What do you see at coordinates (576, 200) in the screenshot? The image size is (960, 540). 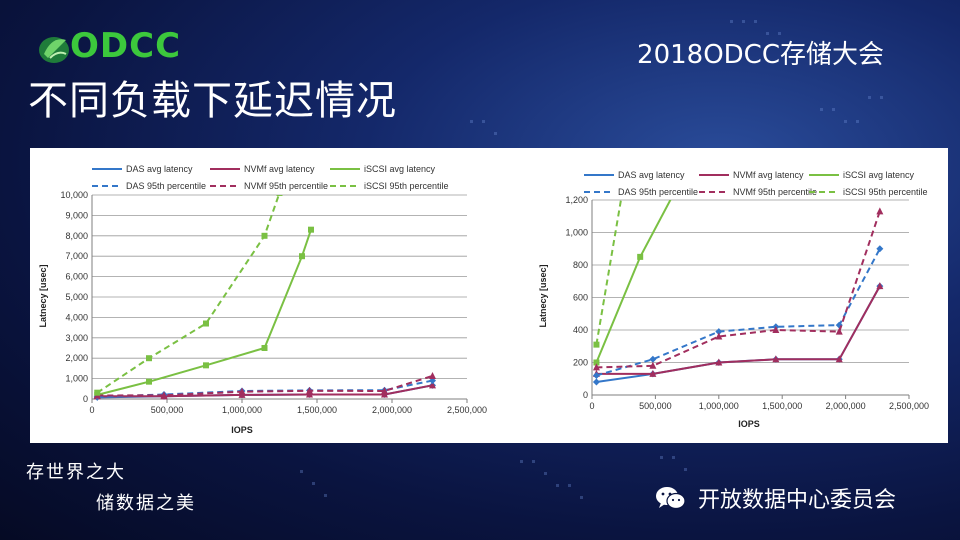 I see `y-tick-label: 1,200` at bounding box center [576, 200].